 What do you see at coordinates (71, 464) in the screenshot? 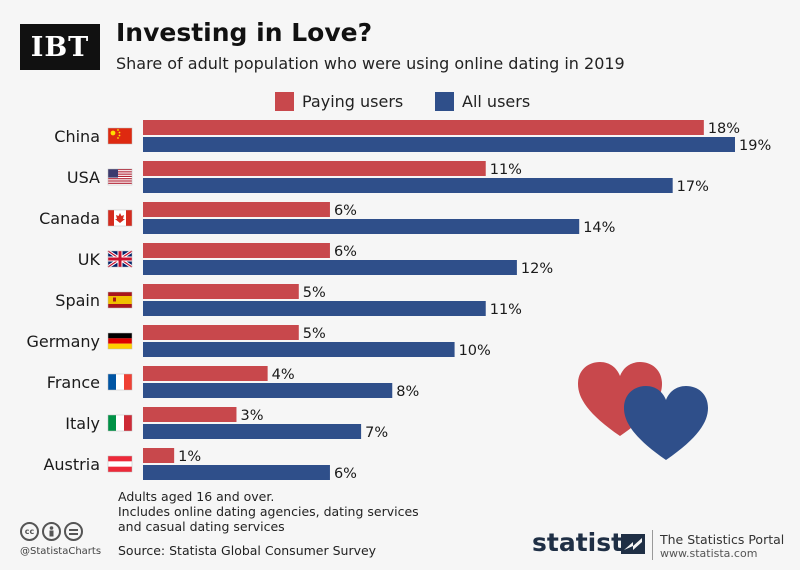
I see `category-label-austria: Austria` at bounding box center [71, 464].